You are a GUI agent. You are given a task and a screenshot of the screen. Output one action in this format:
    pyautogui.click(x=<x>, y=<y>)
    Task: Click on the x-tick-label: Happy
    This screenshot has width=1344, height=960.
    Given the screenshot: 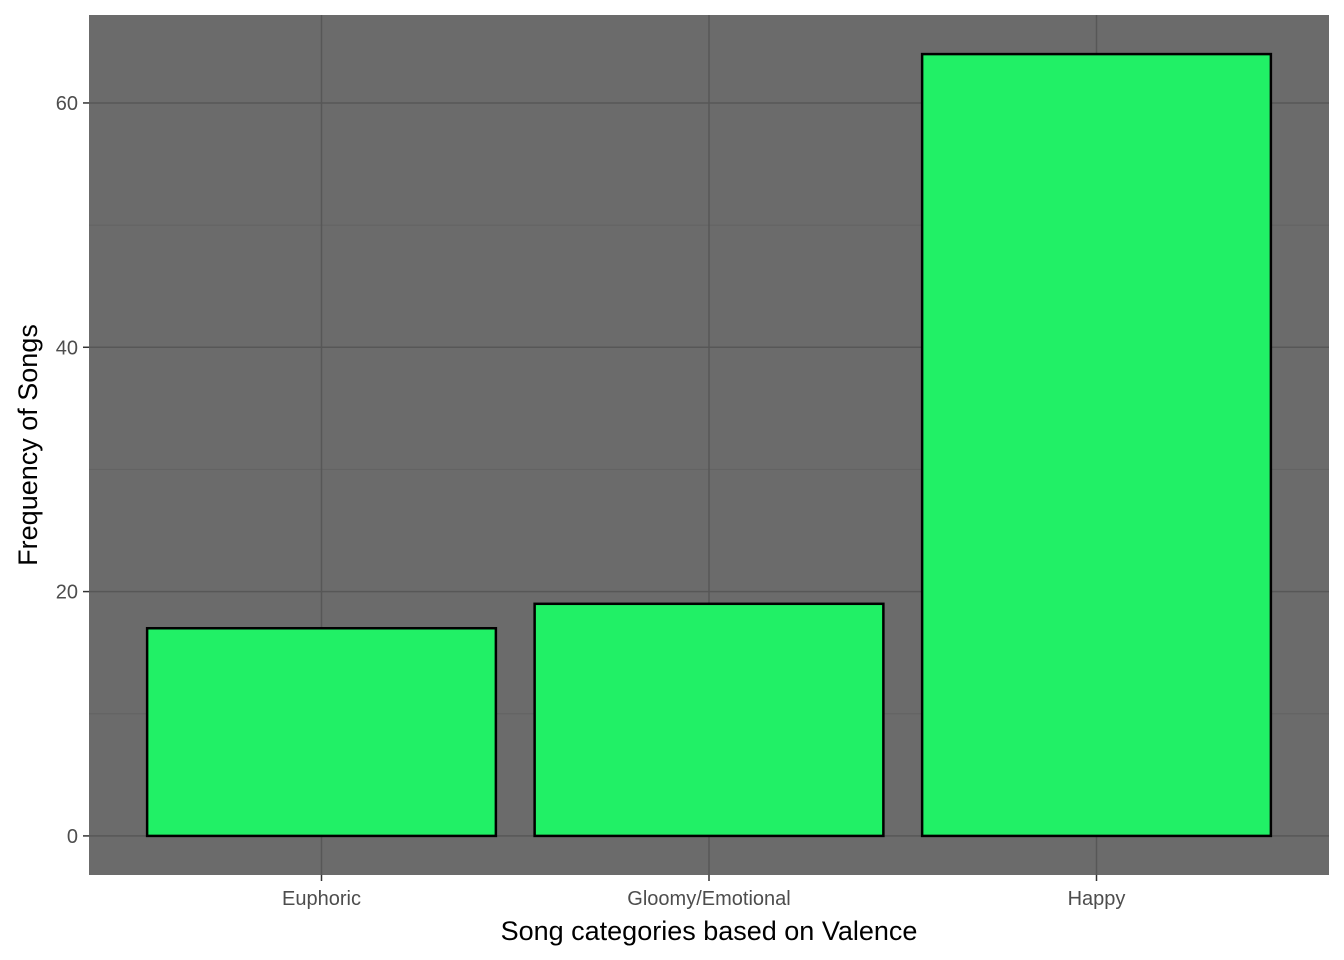 What is the action you would take?
    pyautogui.click(x=1097, y=899)
    